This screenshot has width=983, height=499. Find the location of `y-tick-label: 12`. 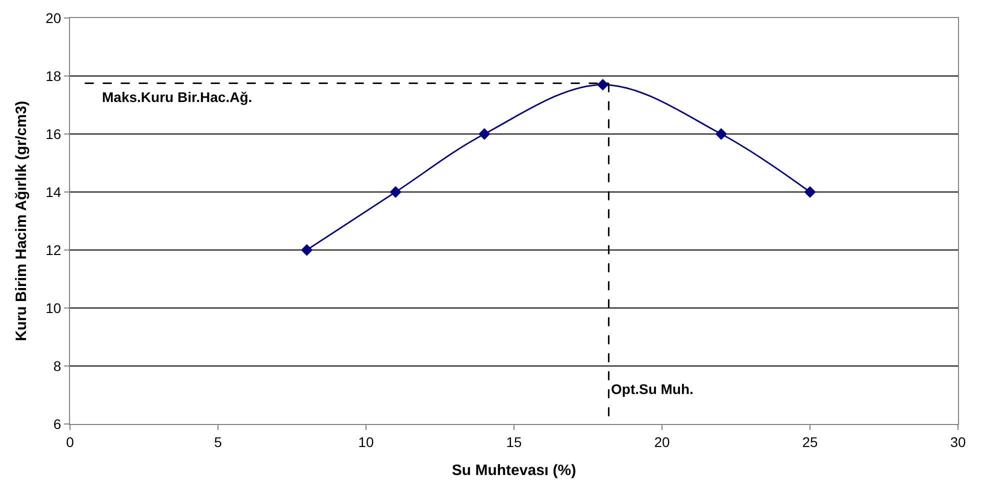

y-tick-label: 12 is located at coordinates (54, 250).